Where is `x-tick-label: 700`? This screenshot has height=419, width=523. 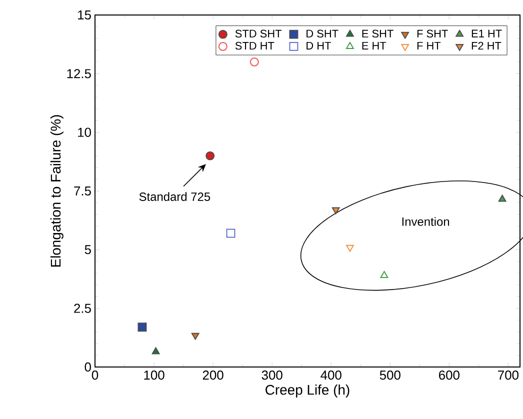
x-tick-label: 700 is located at coordinates (508, 375).